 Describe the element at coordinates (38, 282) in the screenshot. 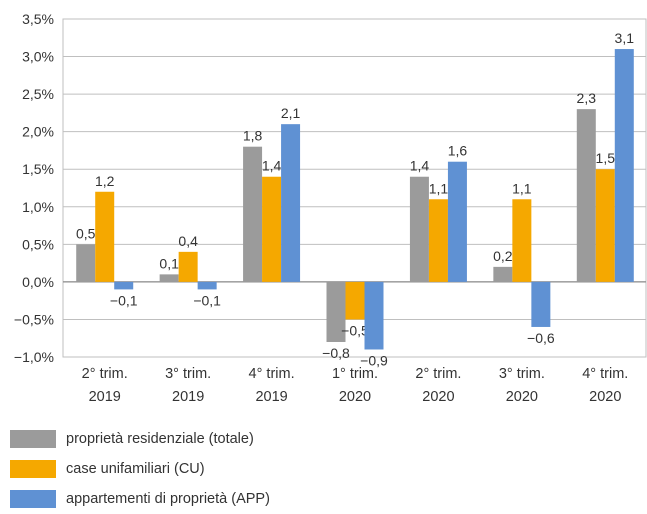

I see `y-tick-label: 0,0%` at that location.